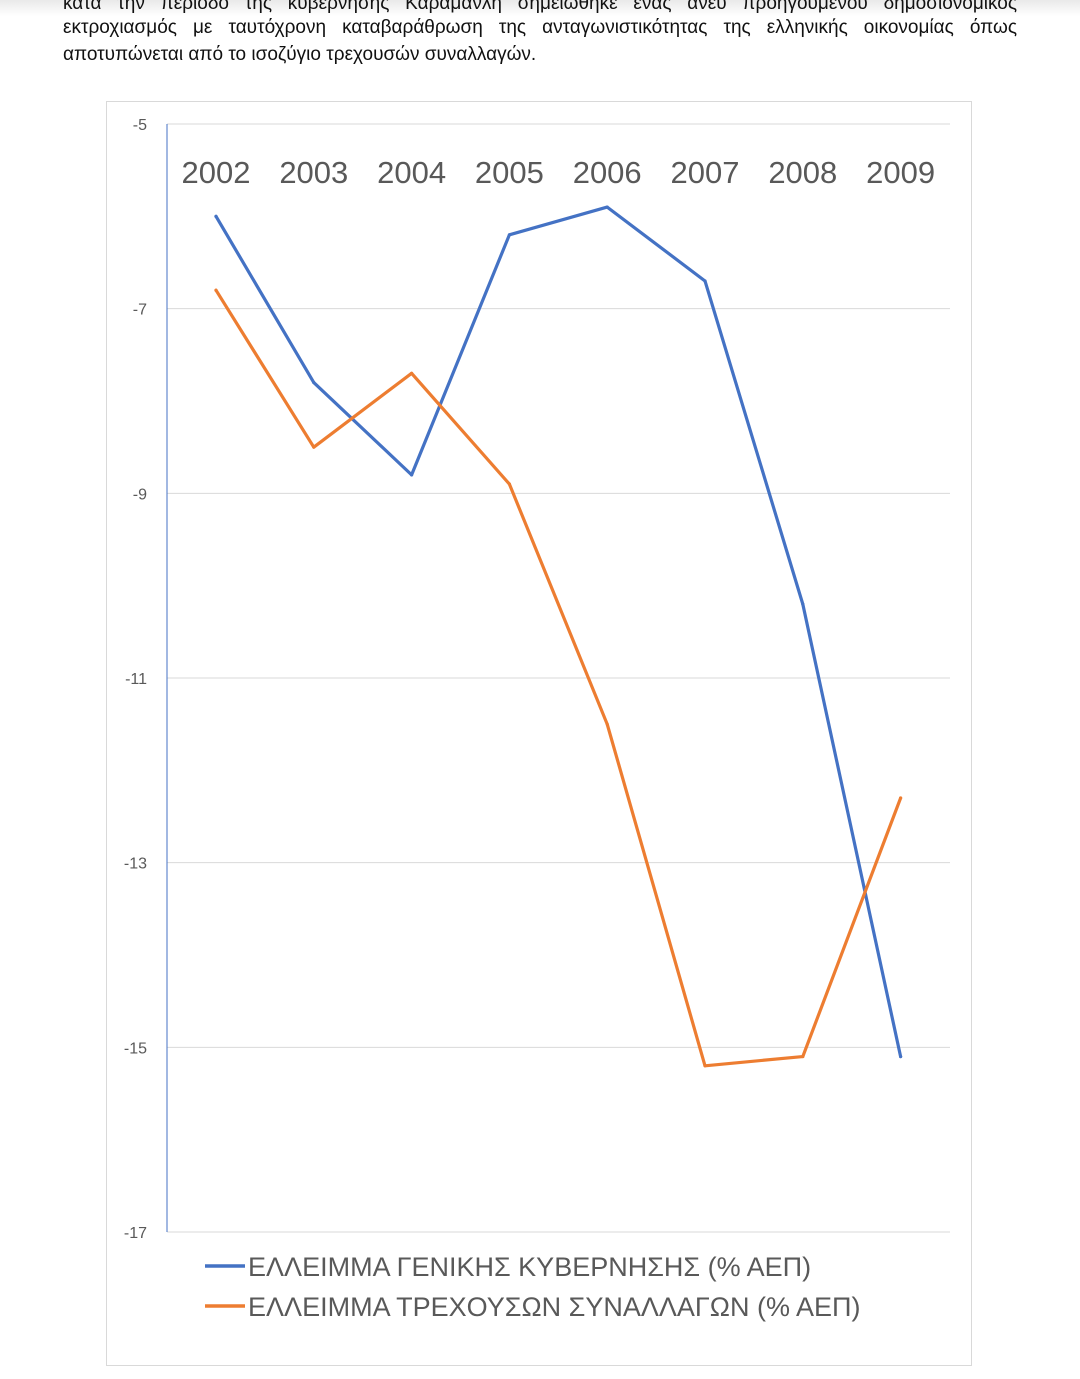 Image resolution: width=1080 pixels, height=1379 pixels. I want to click on y-axis-ticks: -5 -7 -9 -11 -13 -15 -17, so click(135, 679).